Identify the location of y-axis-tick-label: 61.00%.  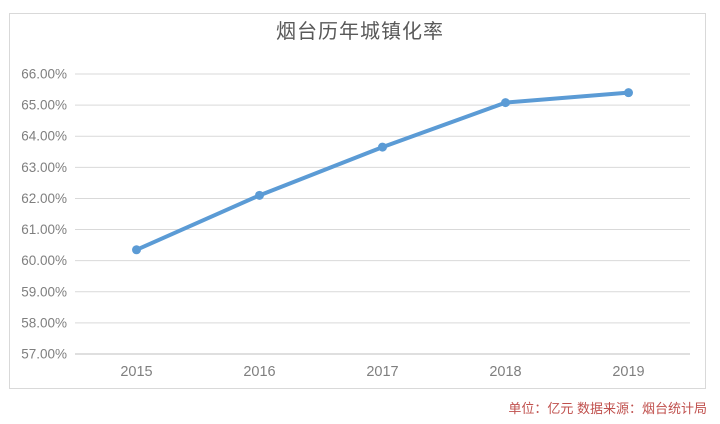
(44, 229).